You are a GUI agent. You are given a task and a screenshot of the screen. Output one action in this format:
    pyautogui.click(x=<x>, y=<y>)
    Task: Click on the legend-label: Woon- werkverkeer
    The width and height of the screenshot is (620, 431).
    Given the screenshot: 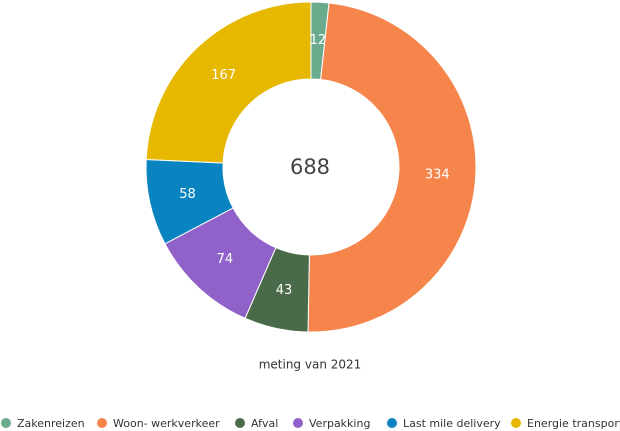 What is the action you would take?
    pyautogui.click(x=166, y=423)
    